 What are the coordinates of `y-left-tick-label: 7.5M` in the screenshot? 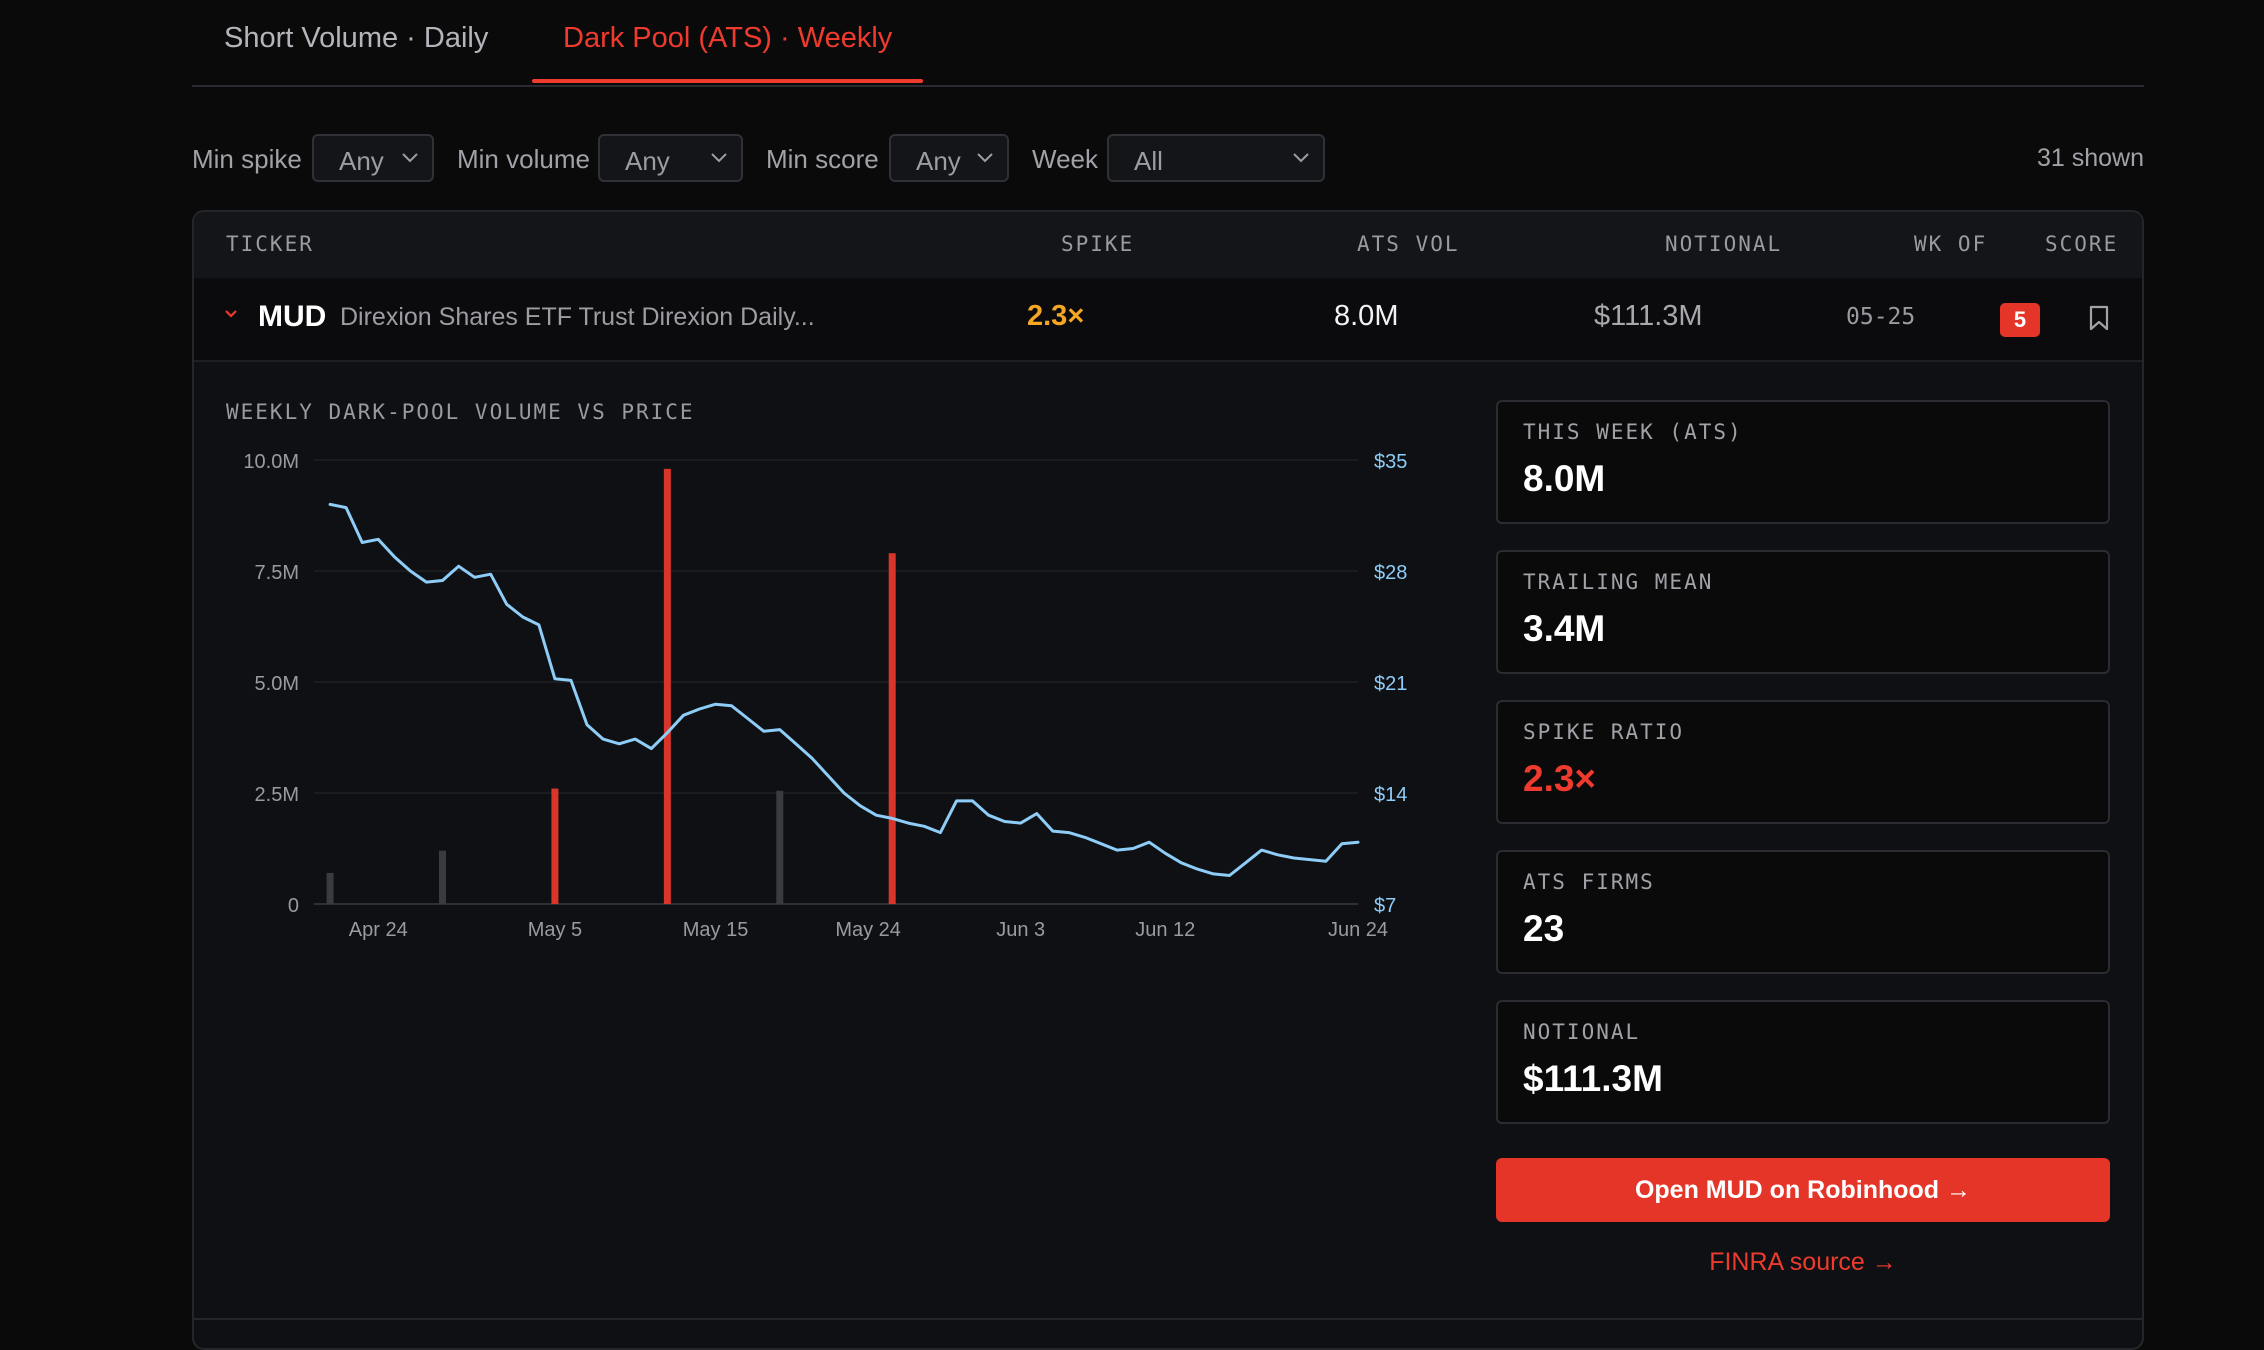 It's located at (277, 573).